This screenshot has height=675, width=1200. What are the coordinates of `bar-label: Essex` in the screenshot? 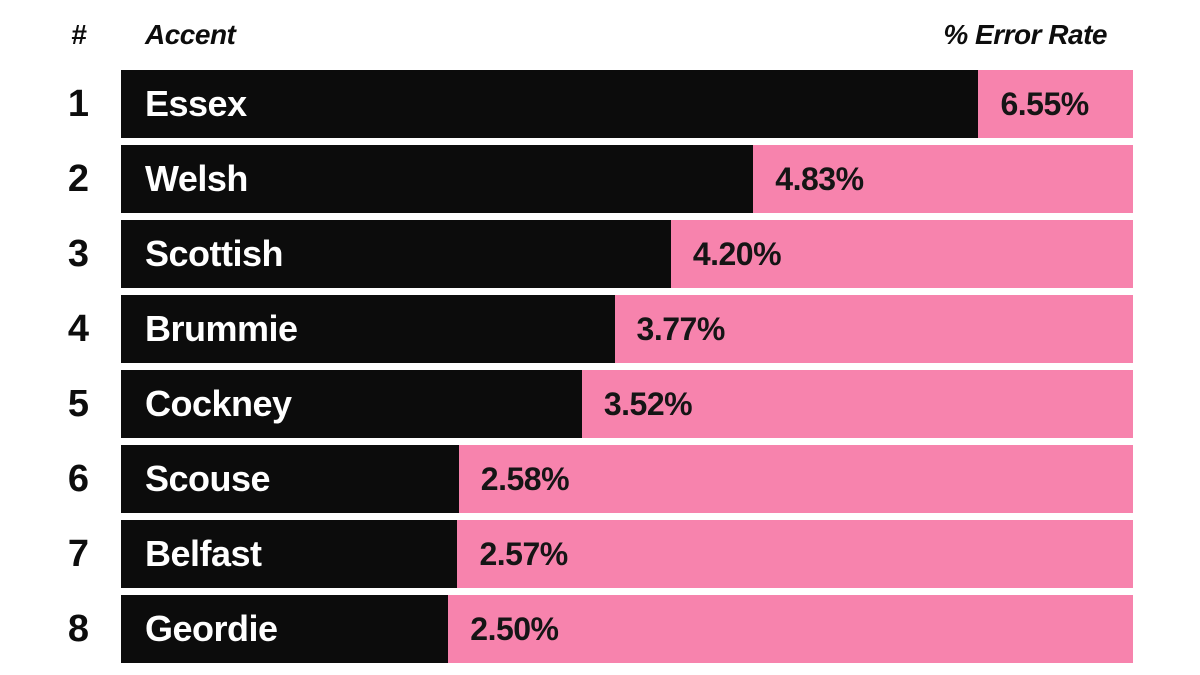 It's located at (196, 103).